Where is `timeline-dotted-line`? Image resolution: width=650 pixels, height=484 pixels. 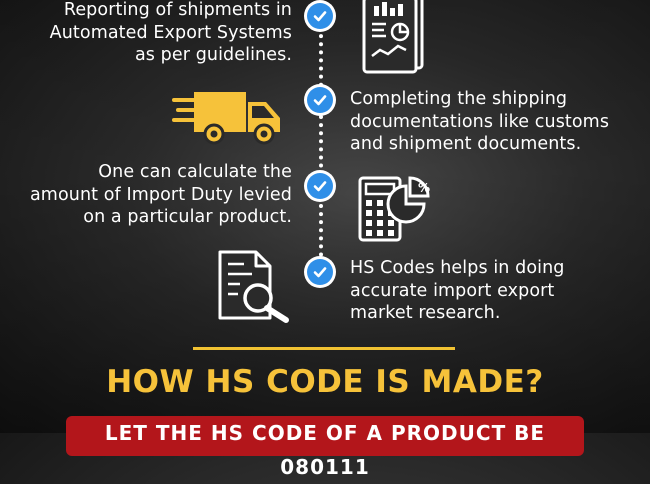
timeline-dotted-line is located at coordinates (321, 145).